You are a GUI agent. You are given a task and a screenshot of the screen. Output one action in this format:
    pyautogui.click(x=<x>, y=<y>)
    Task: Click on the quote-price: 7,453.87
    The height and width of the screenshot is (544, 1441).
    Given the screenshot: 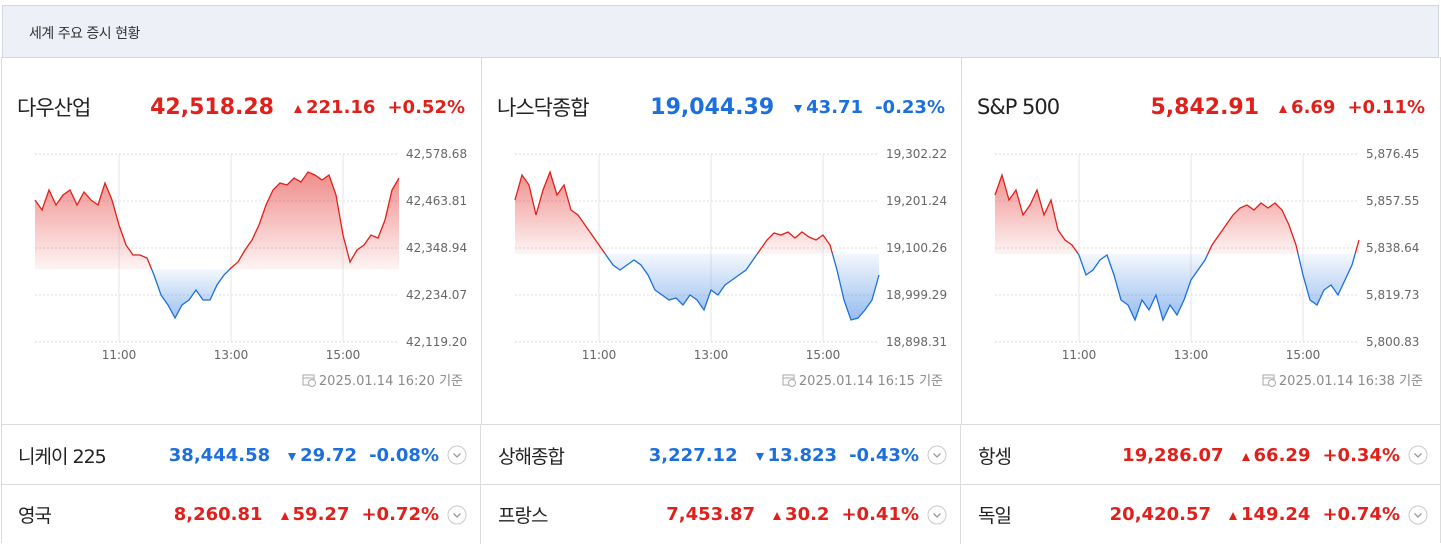 What is the action you would take?
    pyautogui.click(x=711, y=514)
    